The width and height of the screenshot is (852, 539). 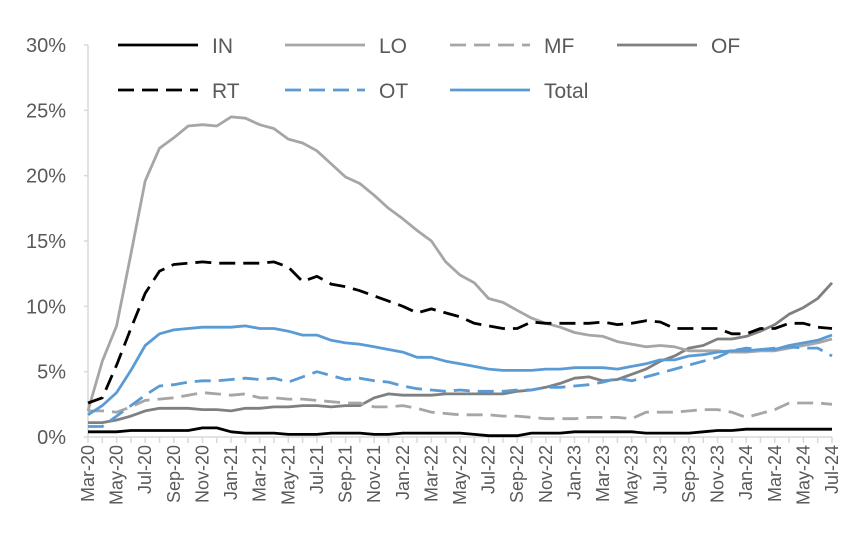 What do you see at coordinates (632, 475) in the screenshot?
I see `x-tick-label: May-23` at bounding box center [632, 475].